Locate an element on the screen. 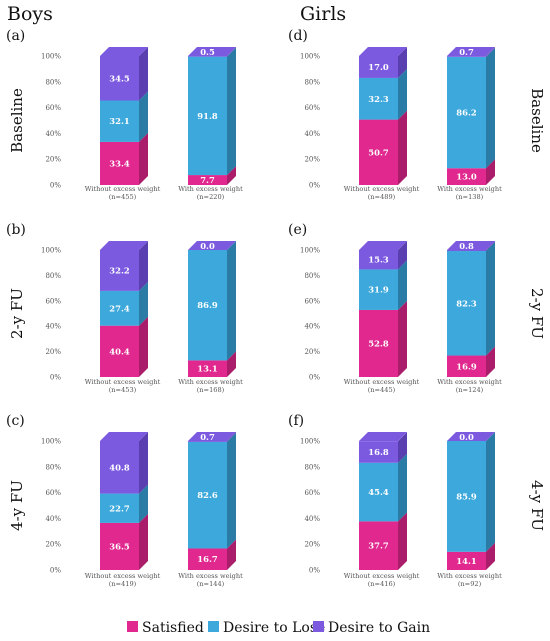  bar-group: 52.8 31.9 15.3 is located at coordinates (383, 309).